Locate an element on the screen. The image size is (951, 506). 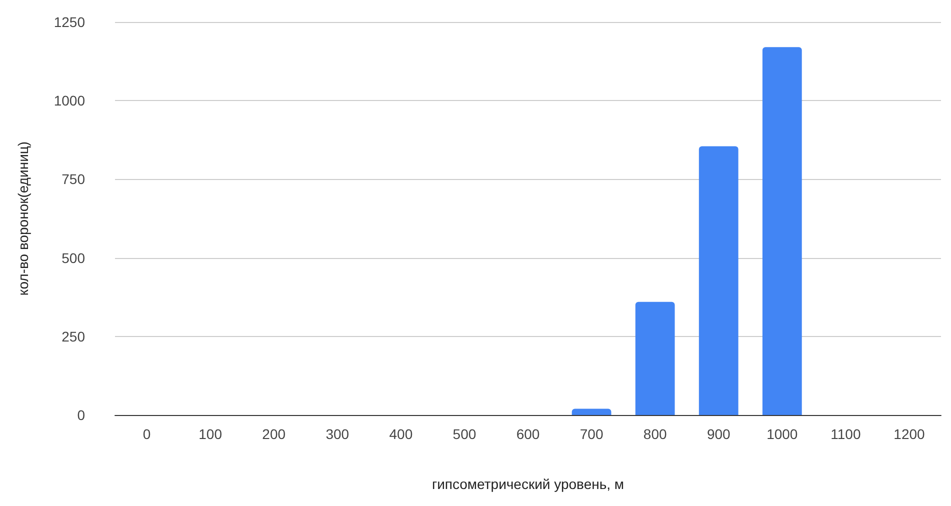
x-tick-label: 700 is located at coordinates (592, 434).